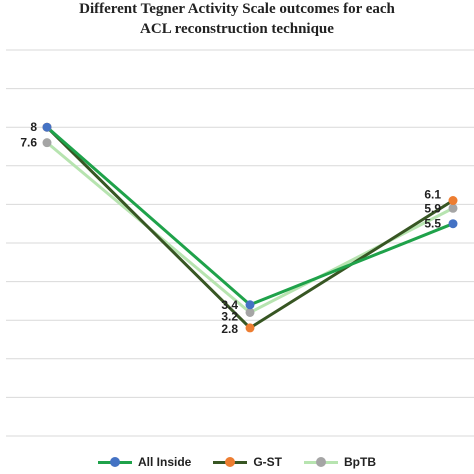 This screenshot has height=474, width=474. Describe the element at coordinates (432, 224) in the screenshot. I see `data-label: 5.5` at that location.